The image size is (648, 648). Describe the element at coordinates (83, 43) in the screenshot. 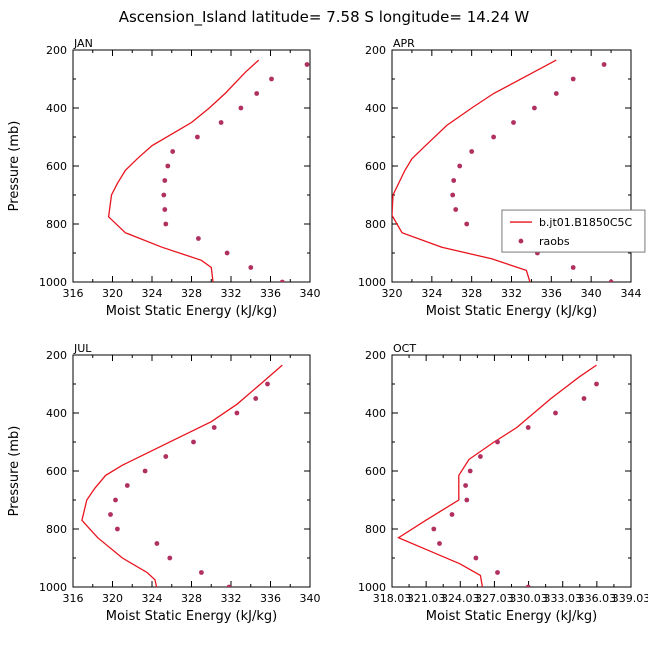

I see `panel-label: JAN` at that location.